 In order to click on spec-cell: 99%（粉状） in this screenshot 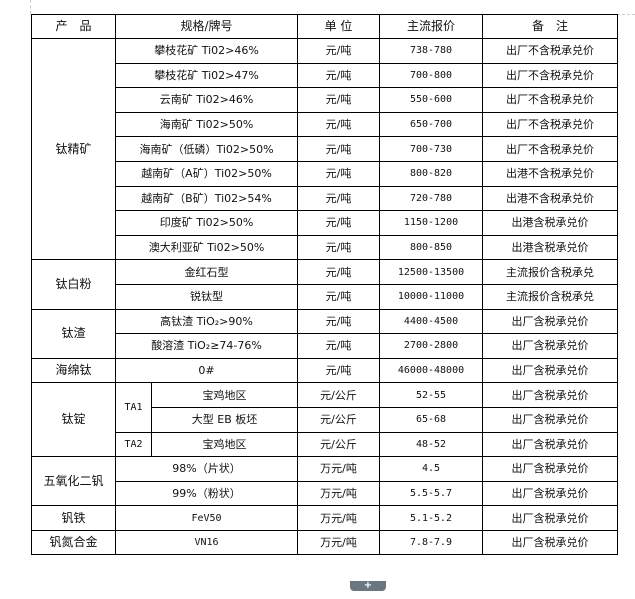, I will do `click(206, 493)`.